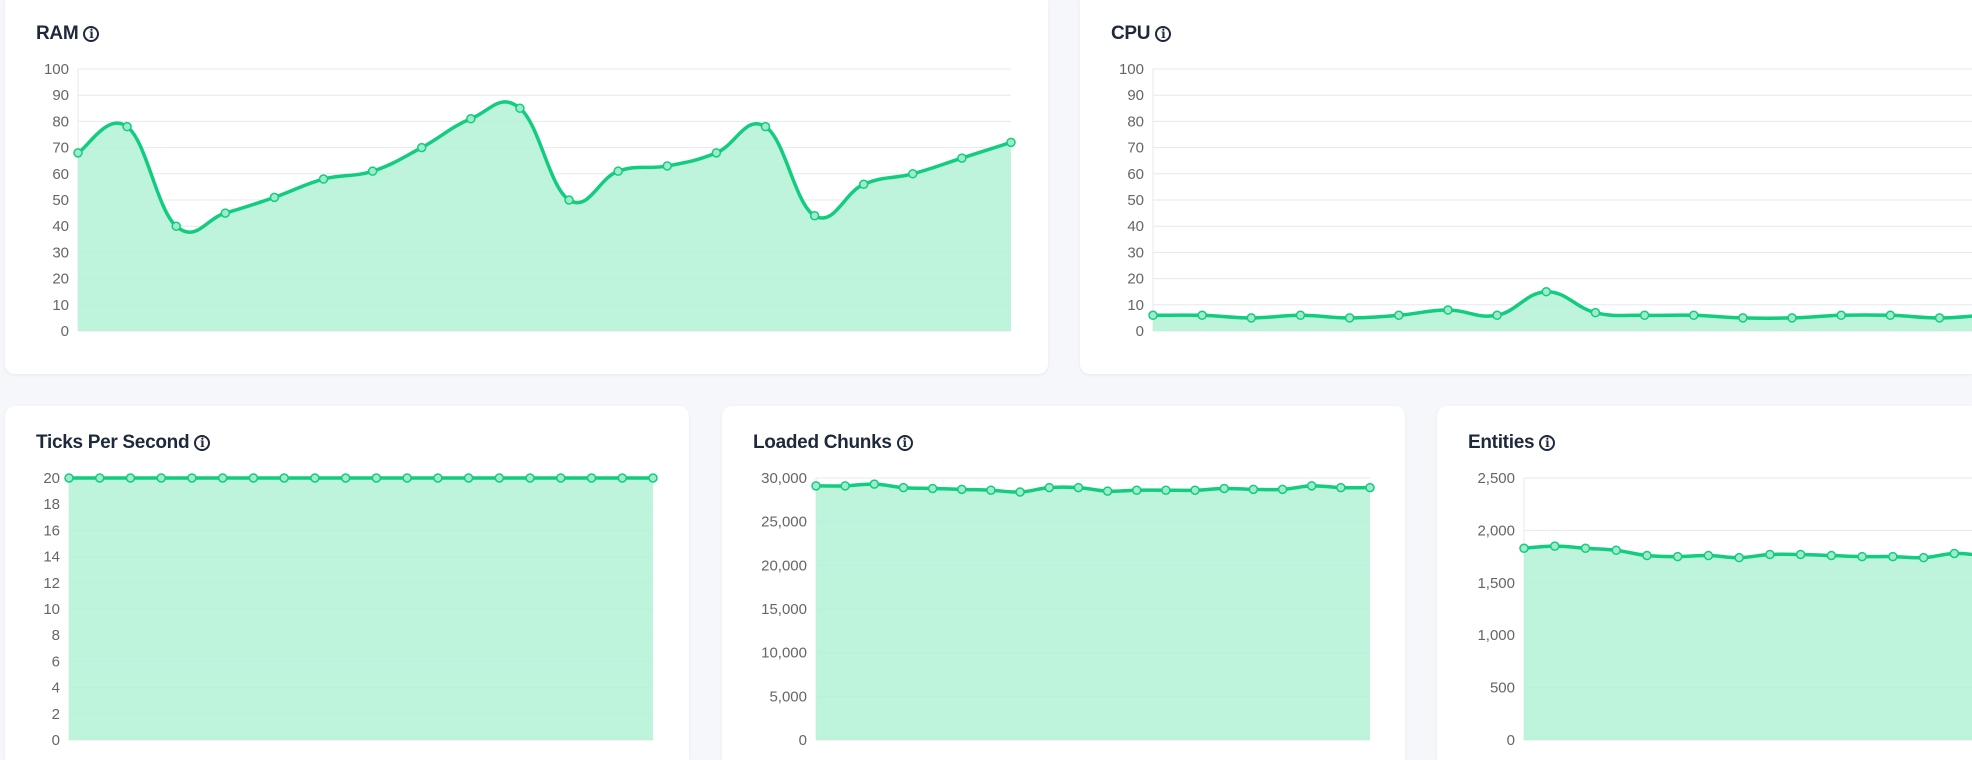 The height and width of the screenshot is (760, 1972). I want to click on tps-title-text: Ticks Per Second, so click(113, 442).